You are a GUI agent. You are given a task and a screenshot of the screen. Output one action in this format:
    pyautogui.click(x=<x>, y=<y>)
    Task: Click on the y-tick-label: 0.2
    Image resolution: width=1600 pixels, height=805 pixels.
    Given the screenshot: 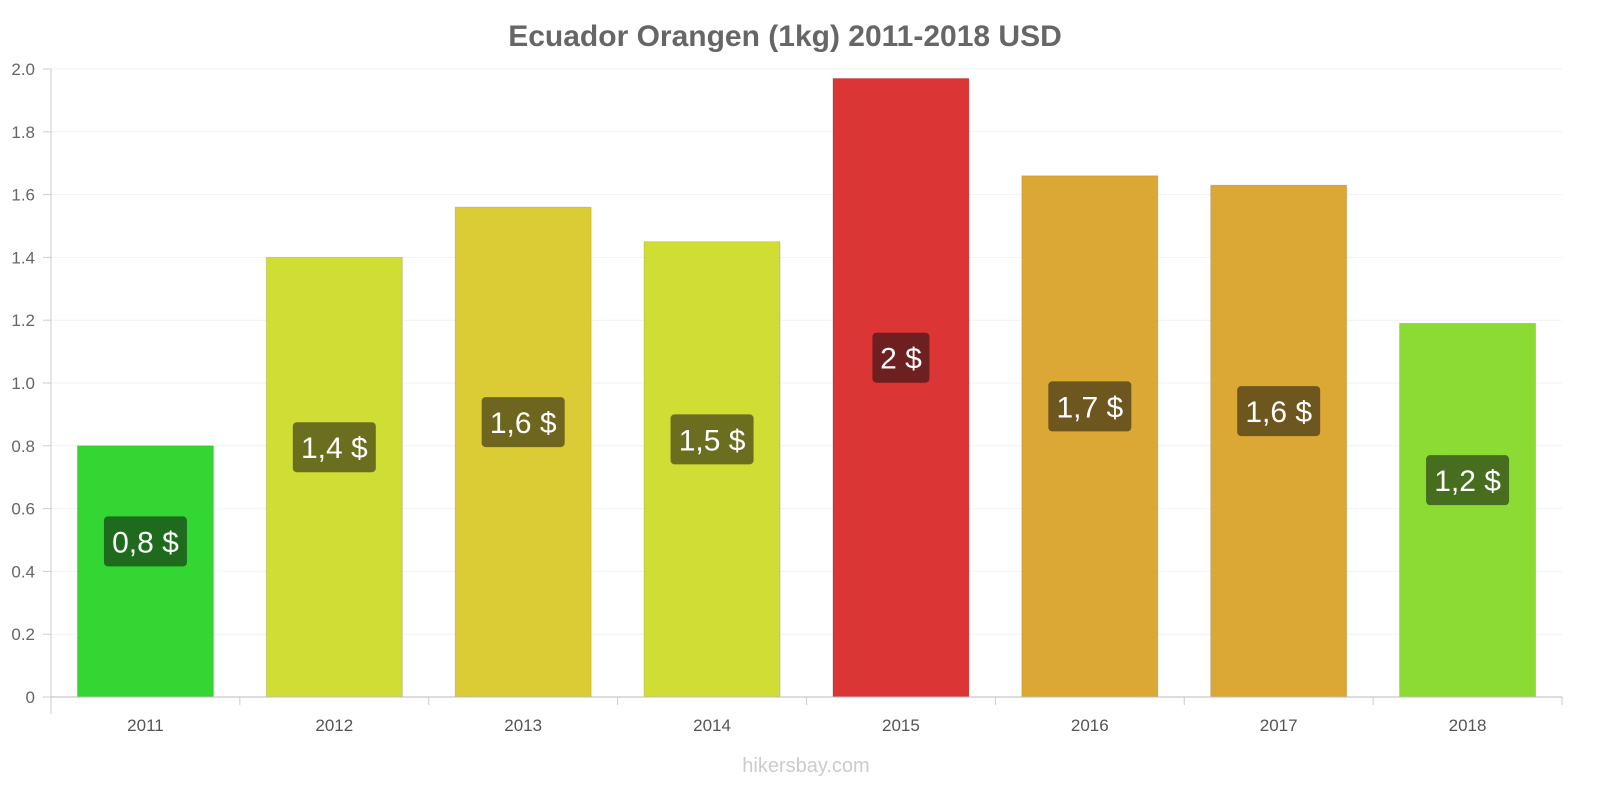 What is the action you would take?
    pyautogui.click(x=23, y=634)
    